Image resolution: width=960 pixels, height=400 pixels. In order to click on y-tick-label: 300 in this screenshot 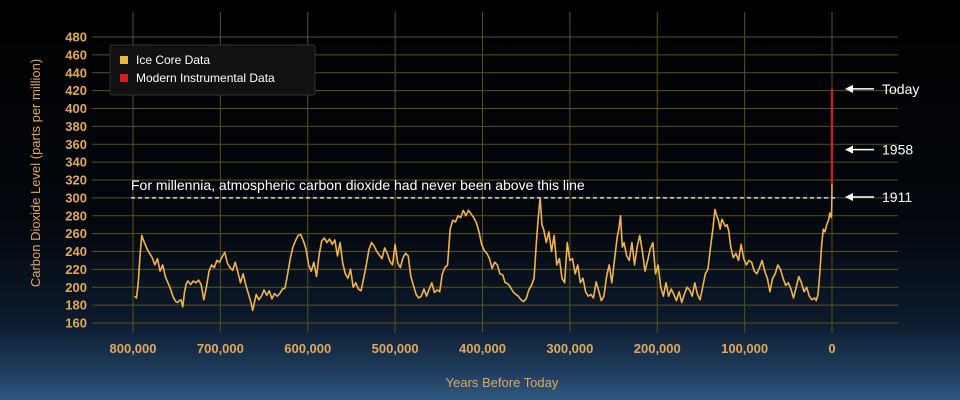, I will do `click(76, 197)`.